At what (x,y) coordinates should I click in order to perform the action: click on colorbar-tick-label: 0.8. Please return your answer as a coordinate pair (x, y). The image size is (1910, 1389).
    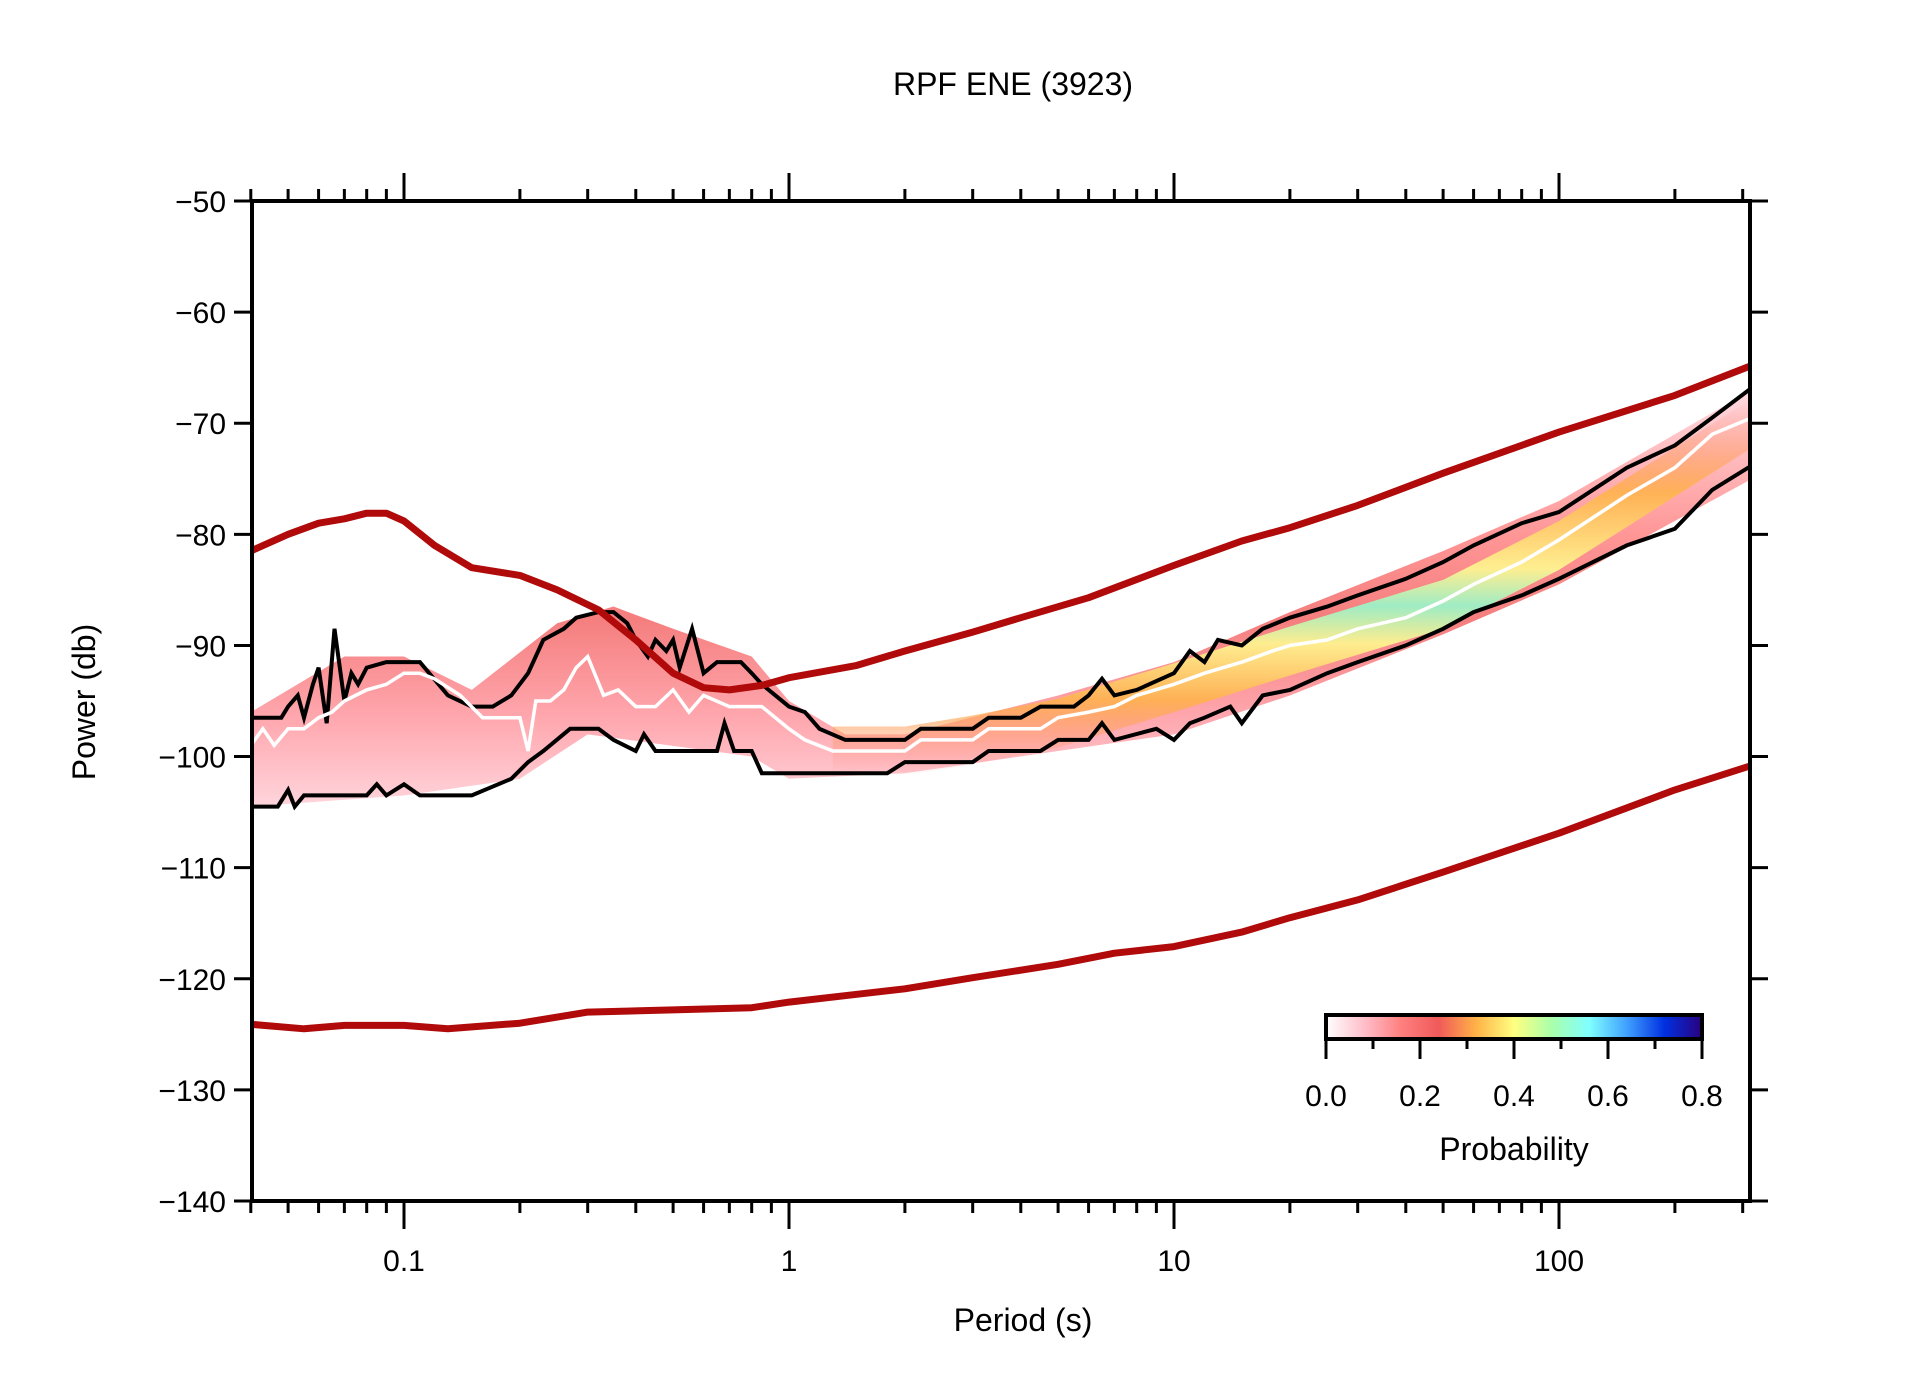
    Looking at the image, I should click on (1702, 1096).